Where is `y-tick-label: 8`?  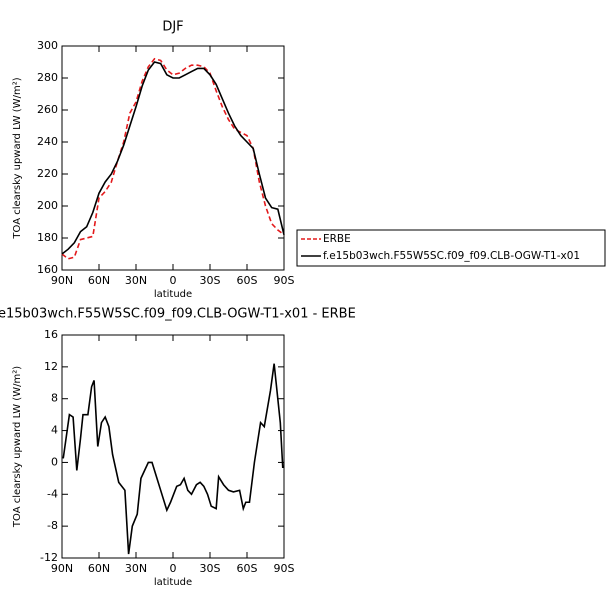
y-tick-label: 8 is located at coordinates (54, 398).